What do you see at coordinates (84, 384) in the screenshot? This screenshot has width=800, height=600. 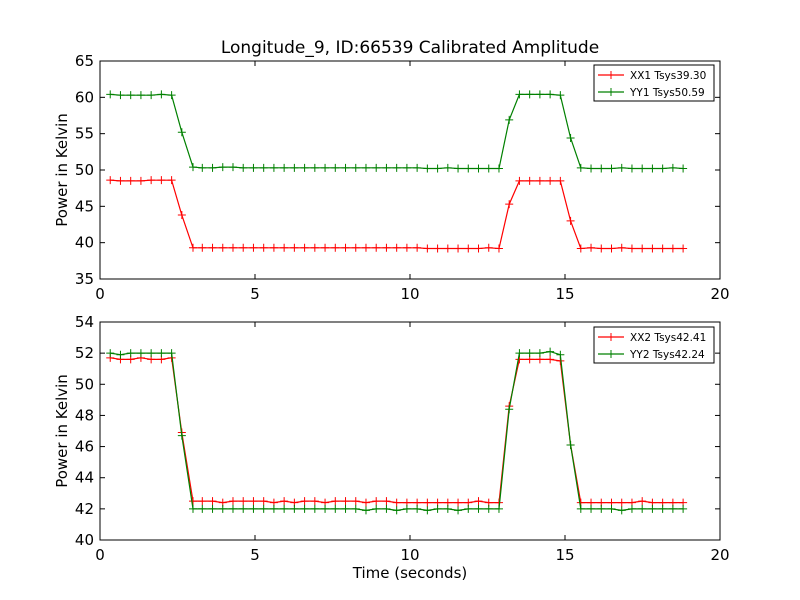 I see `y-tick-label: 50` at bounding box center [84, 384].